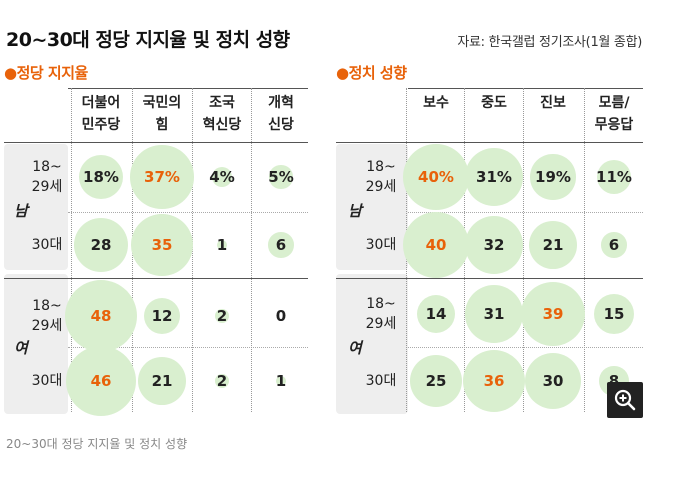 Image resolution: width=682 pixels, height=479 pixels. What do you see at coordinates (355, 211) in the screenshot?
I see `orientation-gender-label-0: 남` at bounding box center [355, 211].